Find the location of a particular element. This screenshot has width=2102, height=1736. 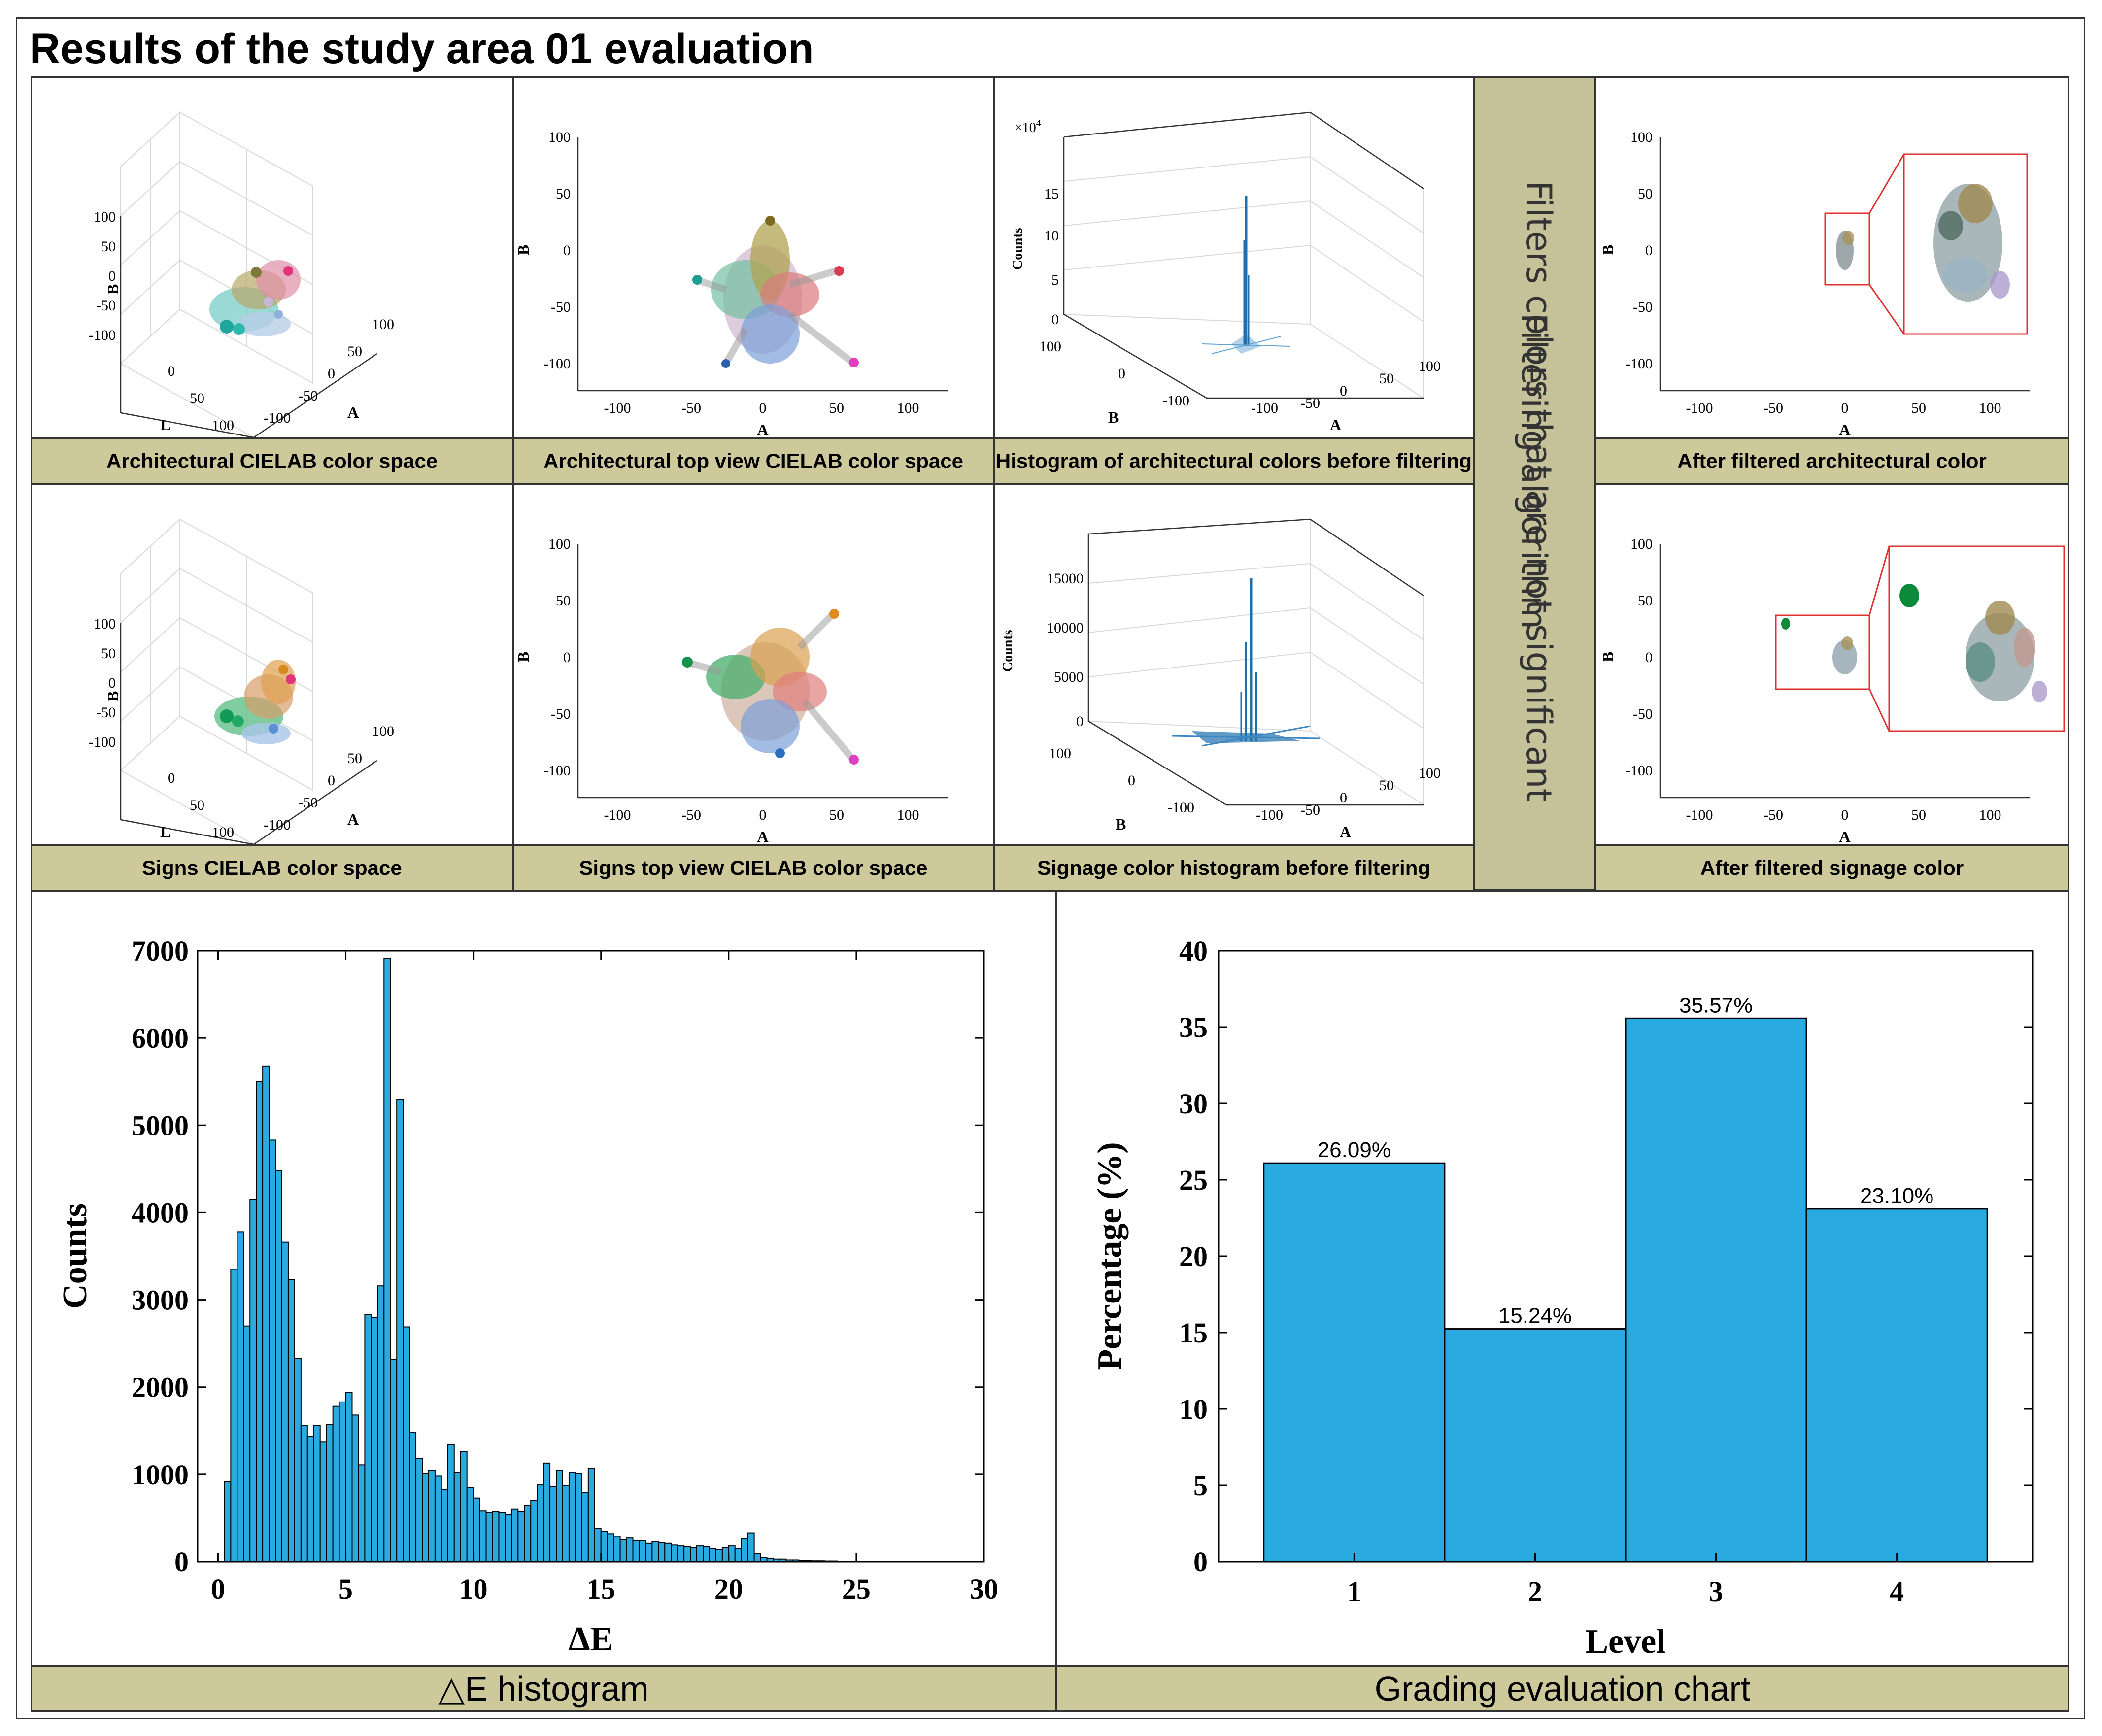

hist-z-ticks: 15 10 5 0 is located at coordinates (1051, 257).